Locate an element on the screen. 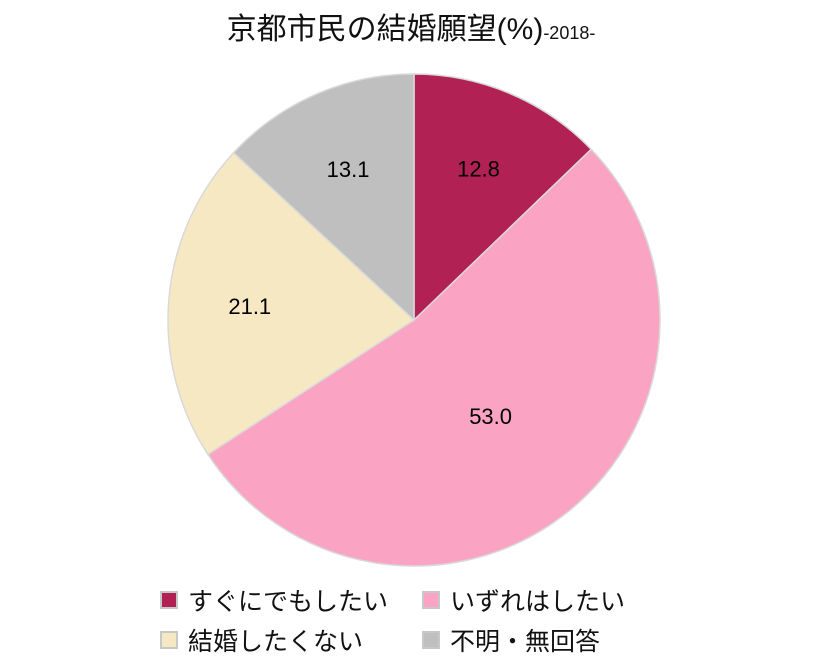 The image size is (822, 664). chart-title-year: -2018- is located at coordinates (569, 33).